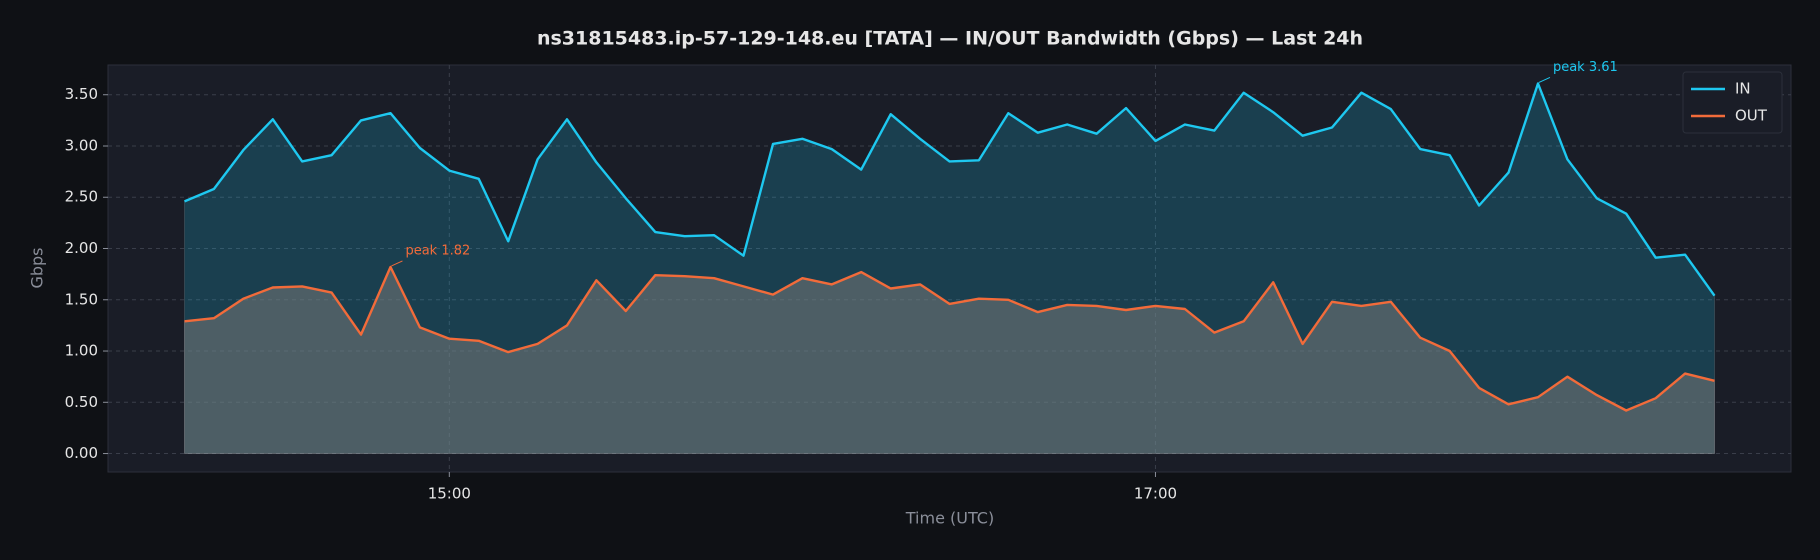 The image size is (1820, 560). What do you see at coordinates (1751, 116) in the screenshot?
I see `legend-label: OUT` at bounding box center [1751, 116].